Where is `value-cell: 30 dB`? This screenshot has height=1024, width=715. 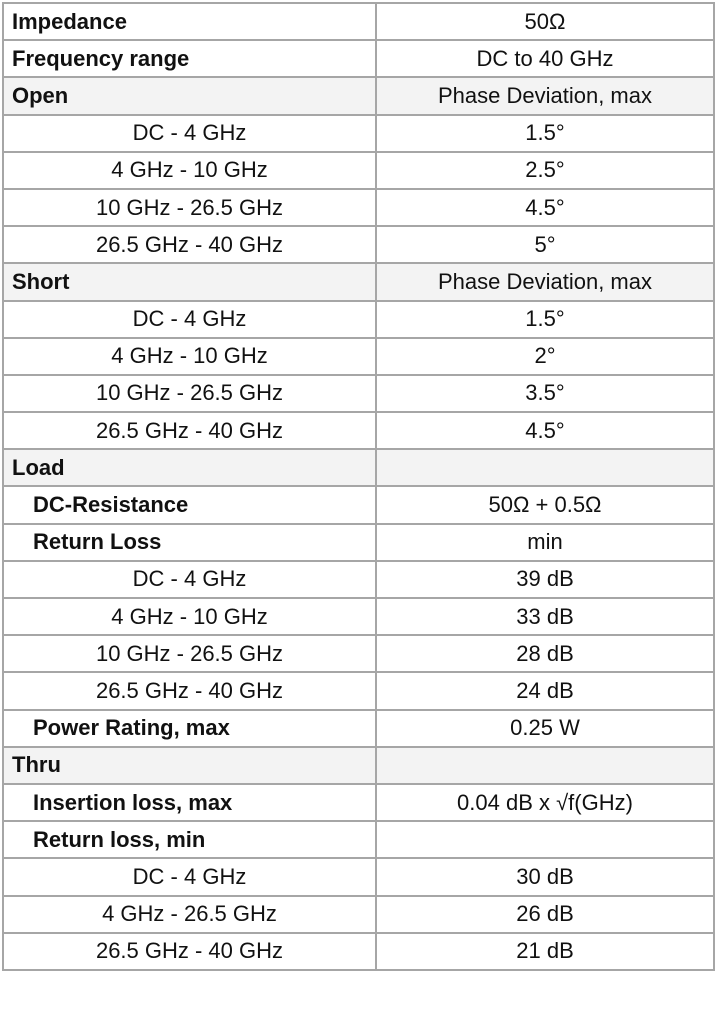 value-cell: 30 dB is located at coordinates (545, 877).